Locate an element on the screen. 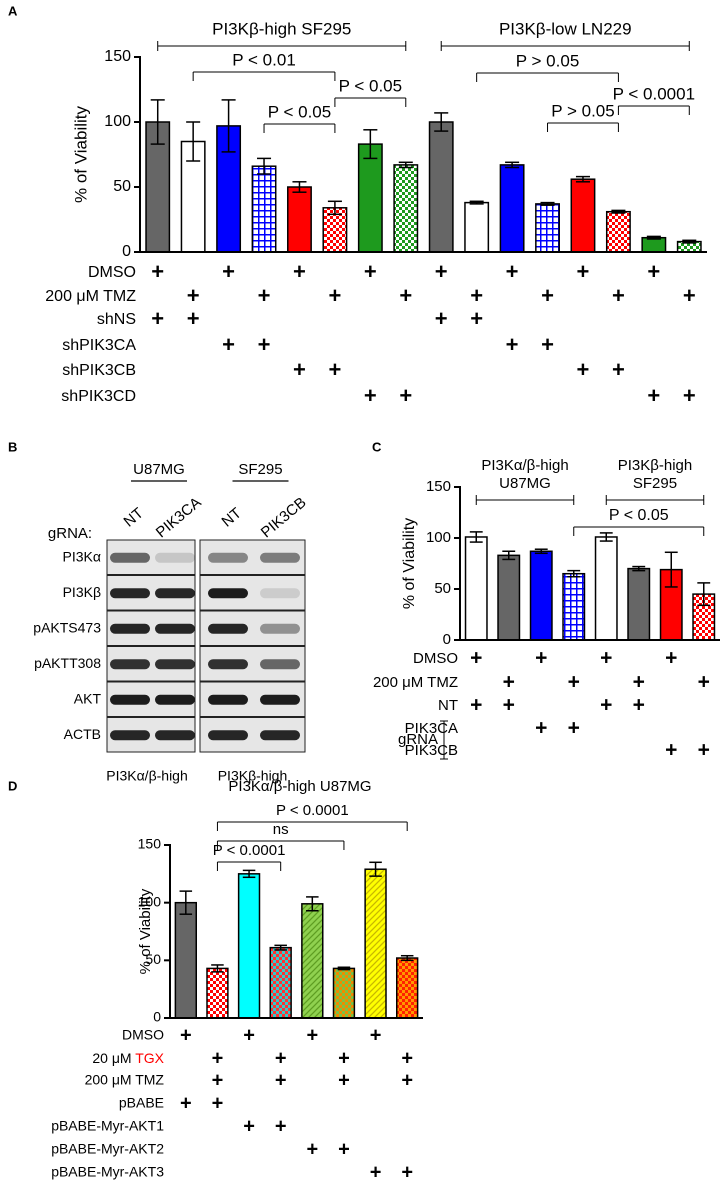  panel-label: D is located at coordinates (12, 785).